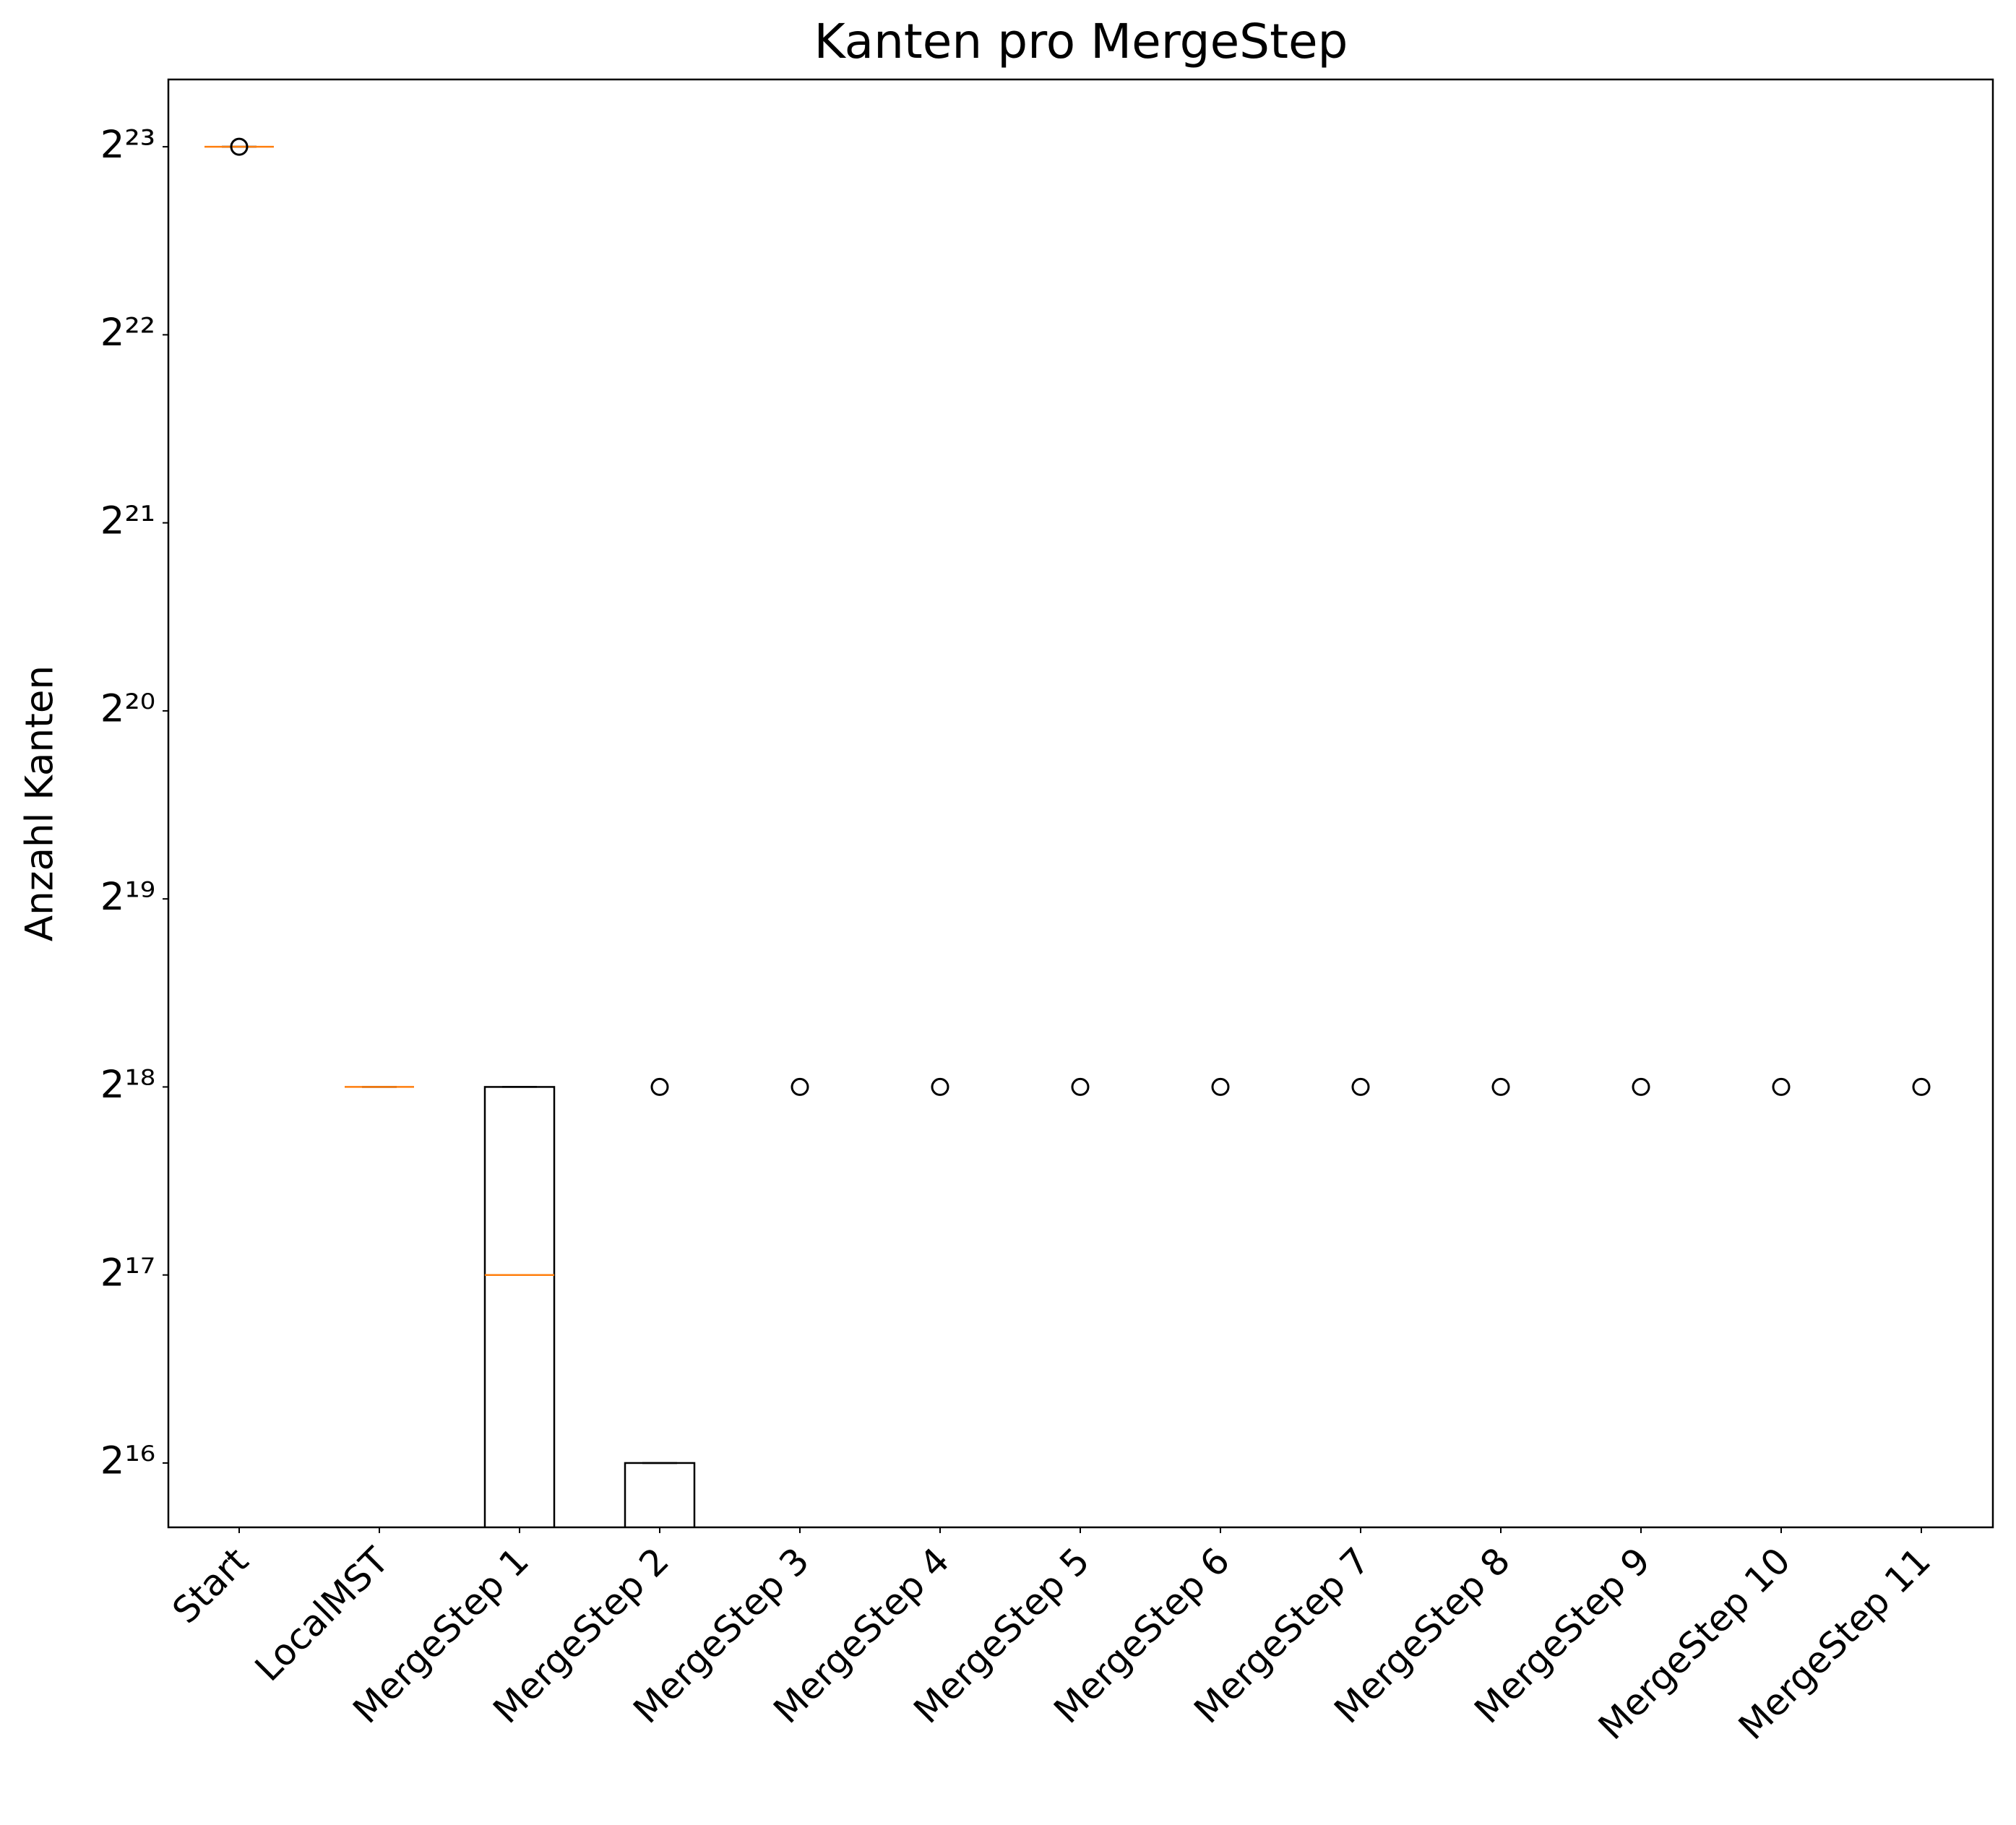 Image resolution: width=2016 pixels, height=1825 pixels. Describe the element at coordinates (127, 897) in the screenshot. I see `y-tick-label: 2¹⁹` at that location.